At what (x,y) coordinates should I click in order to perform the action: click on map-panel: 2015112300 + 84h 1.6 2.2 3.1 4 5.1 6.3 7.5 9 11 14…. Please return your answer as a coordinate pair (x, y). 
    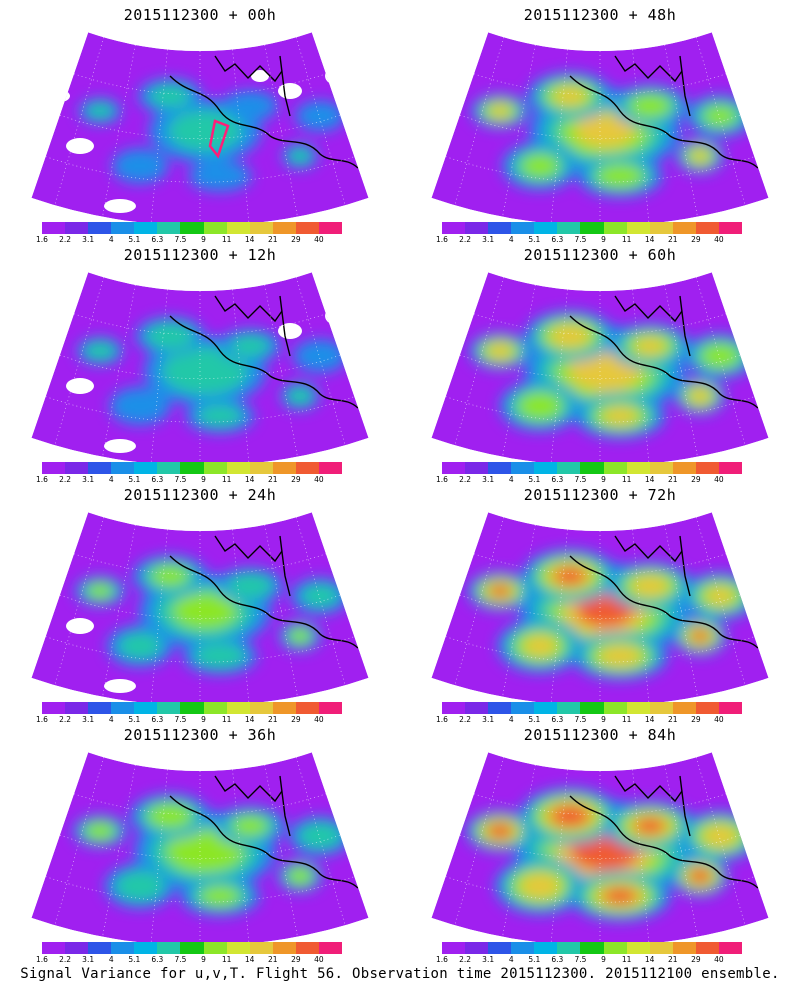
    Looking at the image, I should click on (600, 845).